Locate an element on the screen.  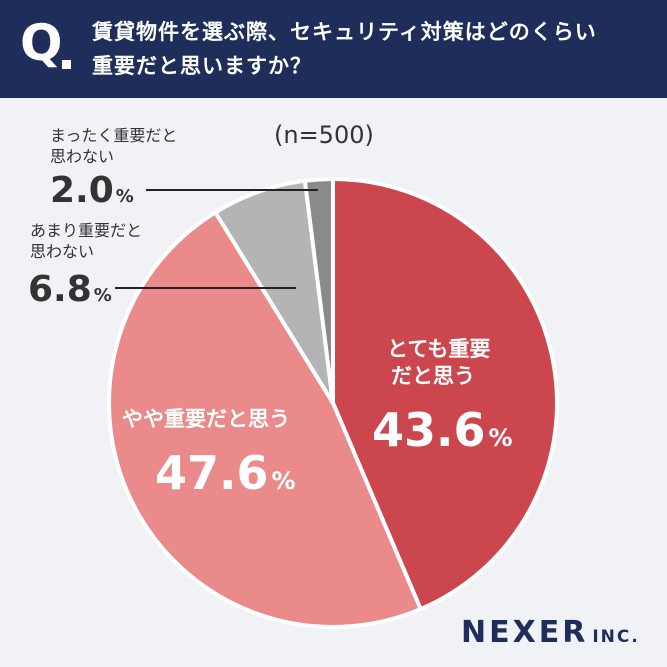
slice-value-somewhat-unit: % is located at coordinates (283, 481).